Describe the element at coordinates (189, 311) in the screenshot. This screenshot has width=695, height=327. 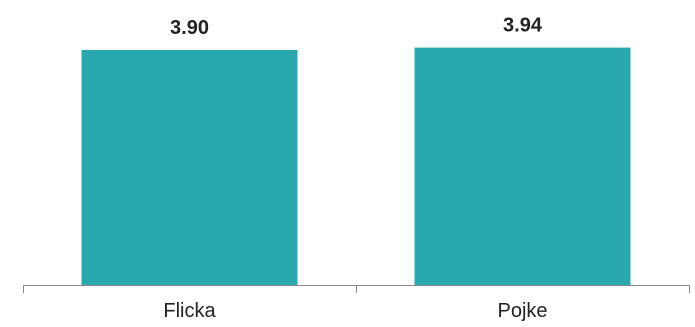
I see `x-tick-label-flicka: Flicka` at that location.